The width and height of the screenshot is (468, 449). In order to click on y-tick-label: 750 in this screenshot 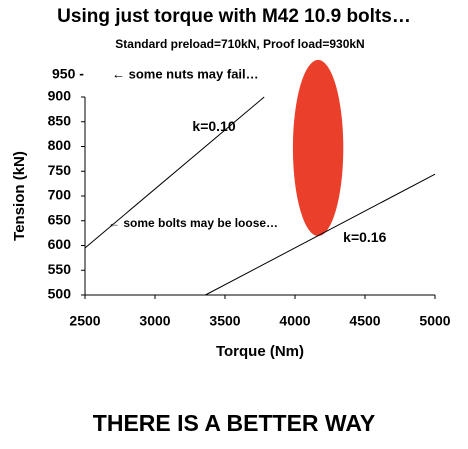, I will do `click(60, 170)`.